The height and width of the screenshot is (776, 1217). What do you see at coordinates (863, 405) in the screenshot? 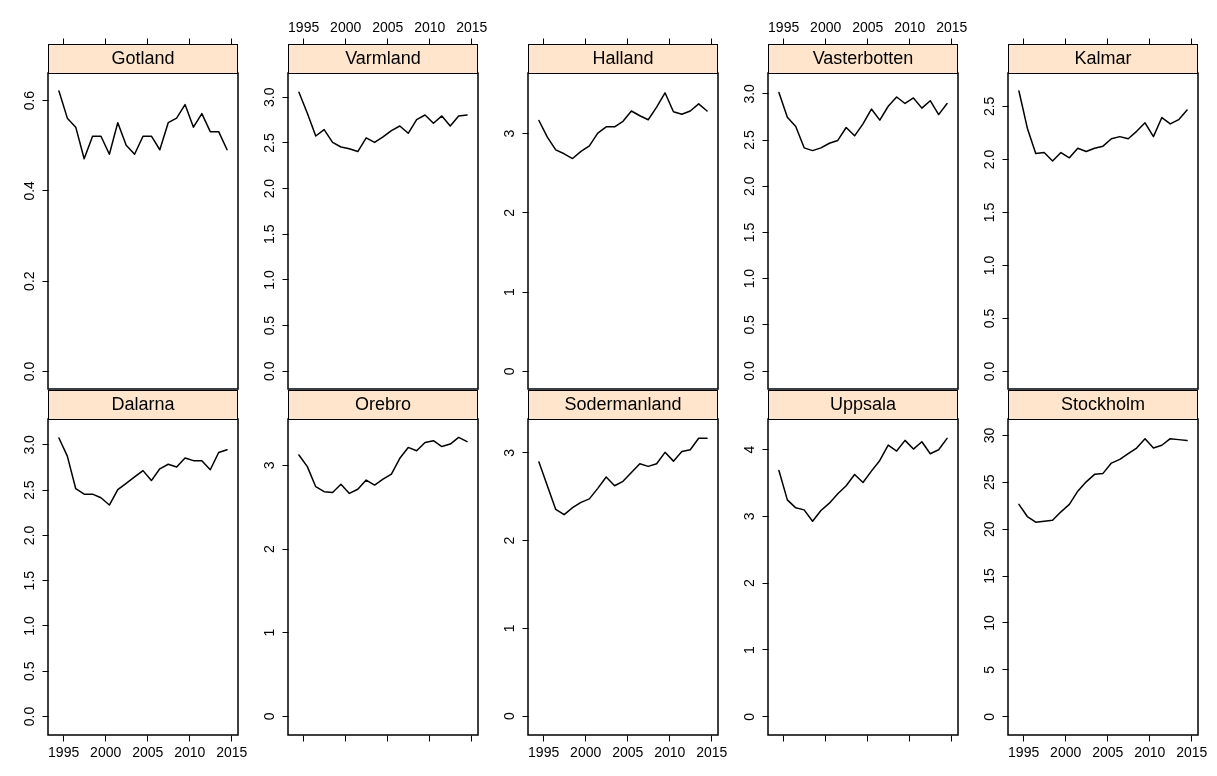
I see `chart-title: Uppsala` at bounding box center [863, 405].